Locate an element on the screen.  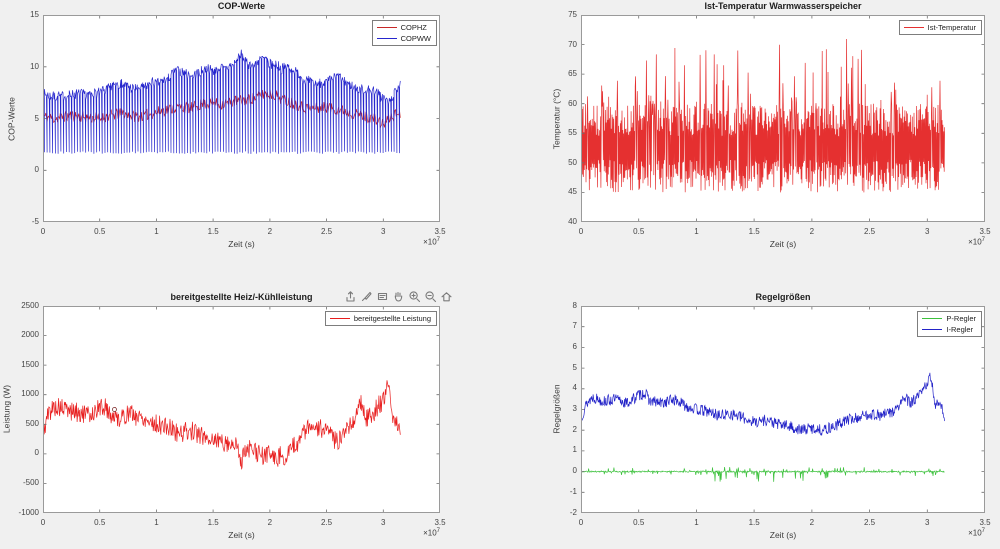
chart-title: bereitgestellte Heiz/-Kühlleistung is located at coordinates (241, 296).